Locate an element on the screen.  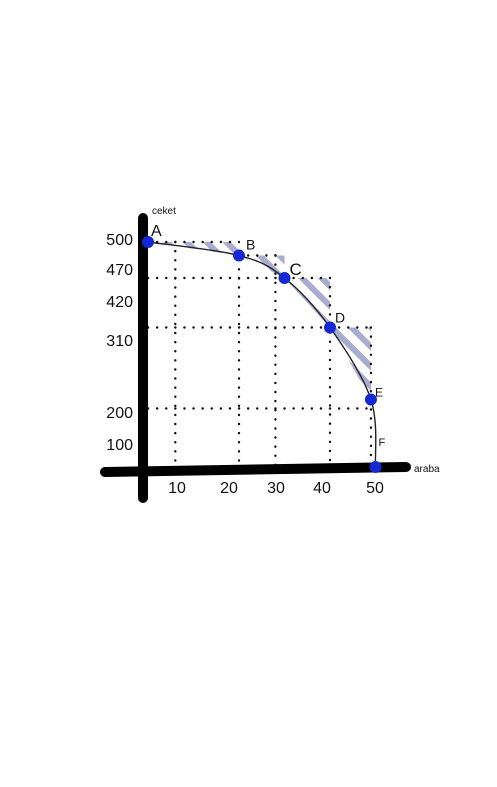
point-e is located at coordinates (370, 399).